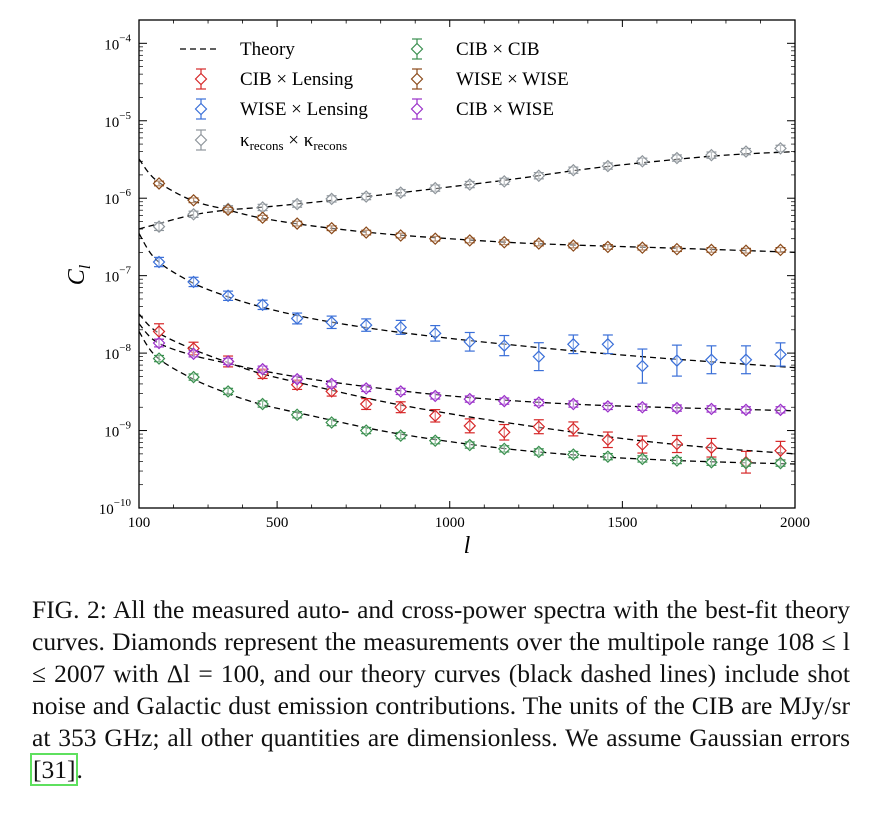 This screenshot has height=824, width=870. I want to click on legend-entry: WISE × Lensing, so click(281, 109).